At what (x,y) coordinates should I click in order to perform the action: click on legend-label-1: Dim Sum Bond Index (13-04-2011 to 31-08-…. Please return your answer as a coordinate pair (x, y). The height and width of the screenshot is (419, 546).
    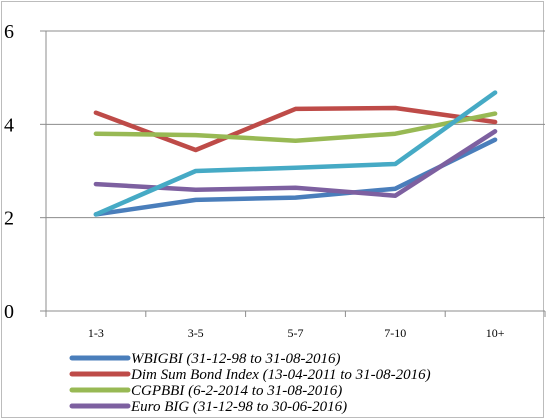
    Looking at the image, I should click on (280, 375).